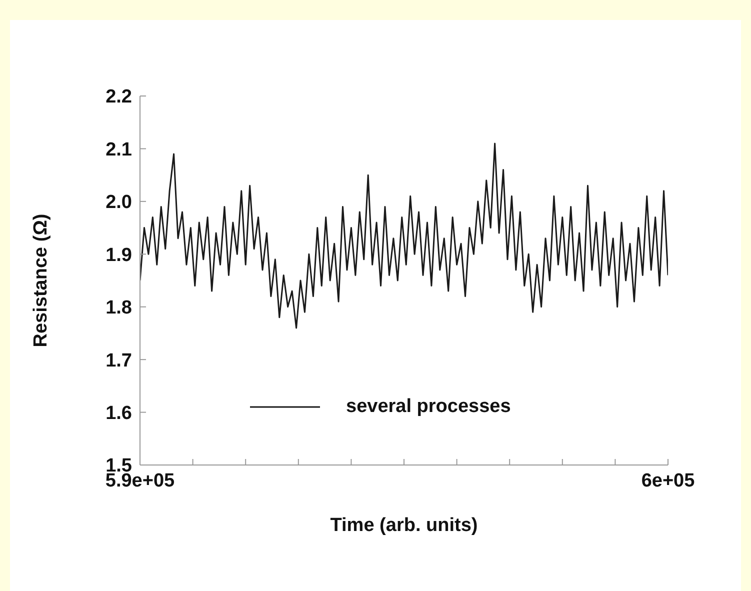  What do you see at coordinates (428, 407) in the screenshot?
I see `legend-label: several processes` at bounding box center [428, 407].